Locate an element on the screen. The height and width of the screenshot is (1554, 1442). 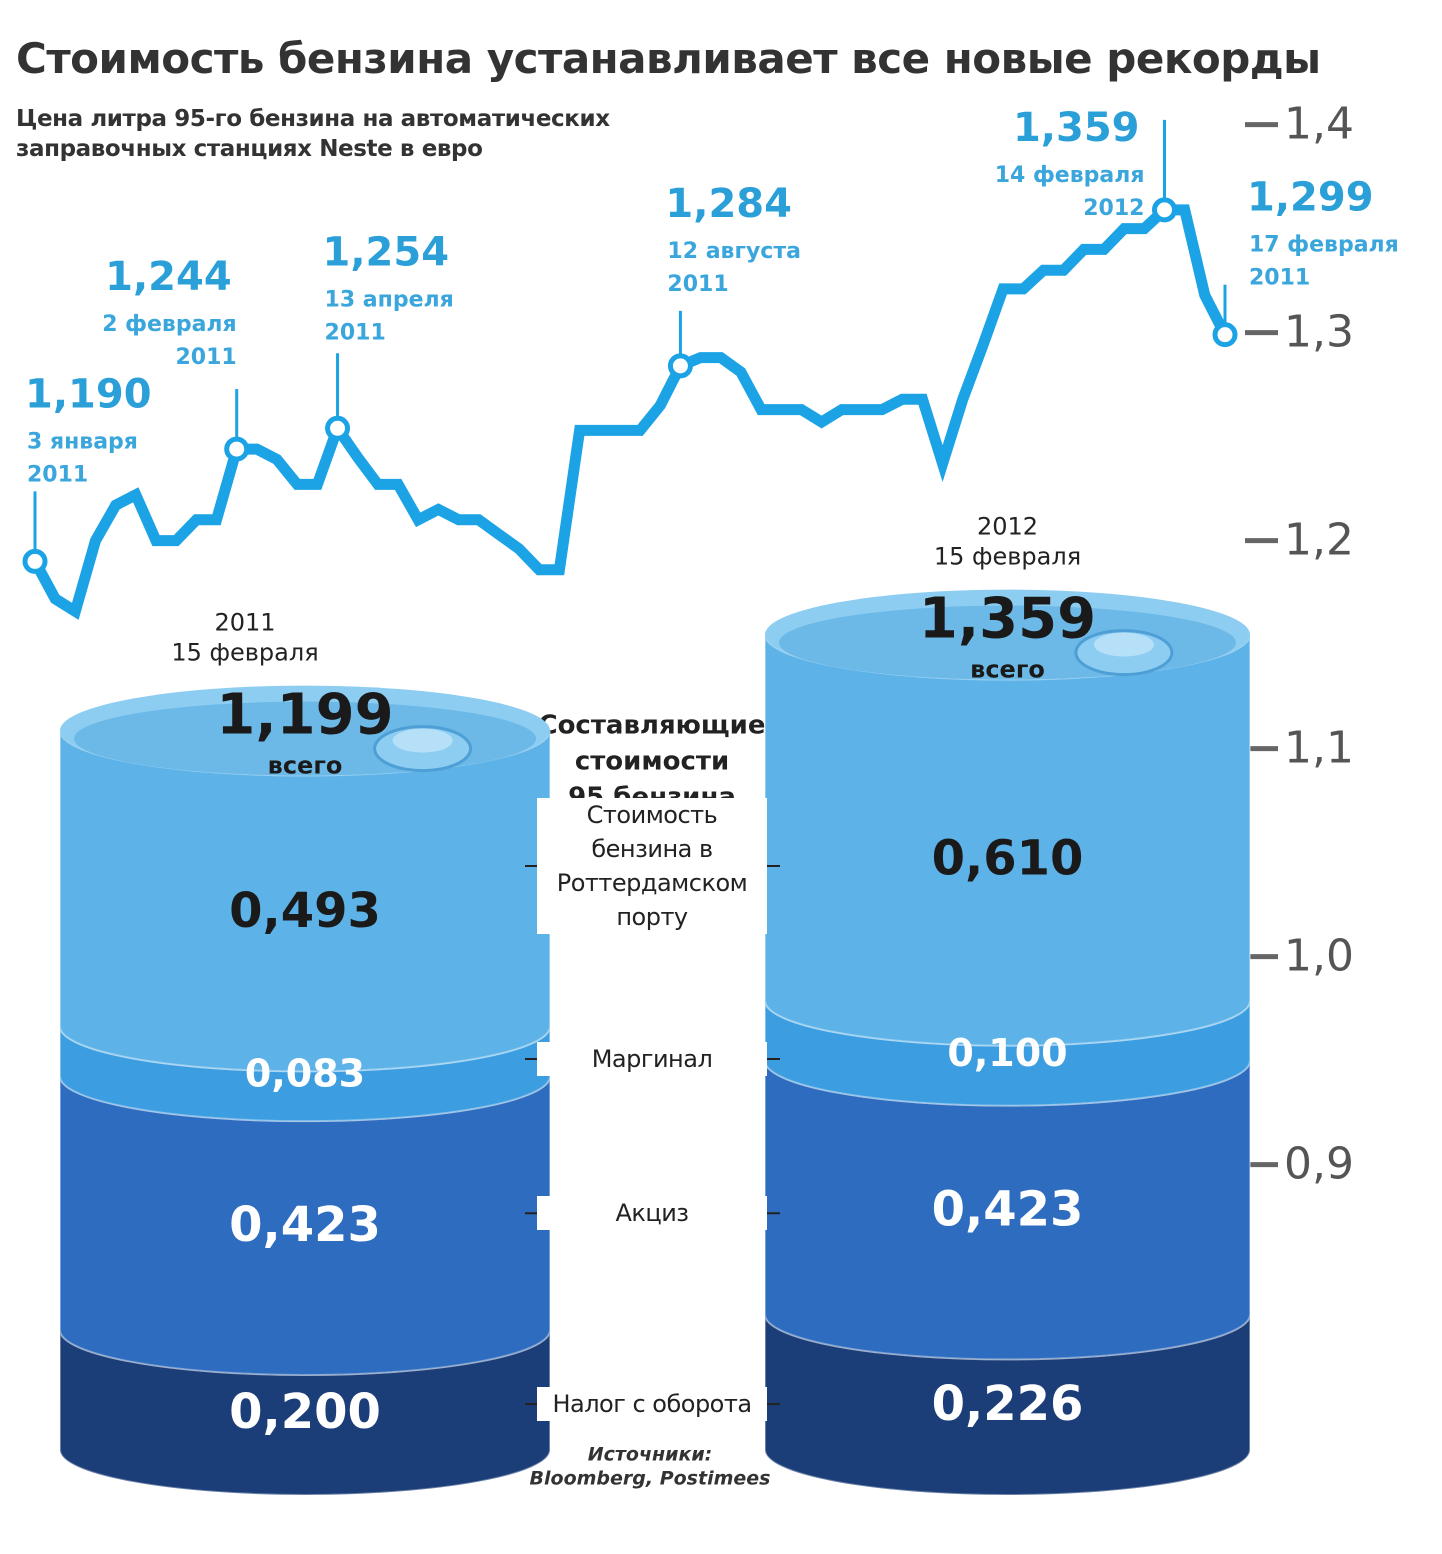
annotation-date: 17 февраля is located at coordinates (1324, 245).